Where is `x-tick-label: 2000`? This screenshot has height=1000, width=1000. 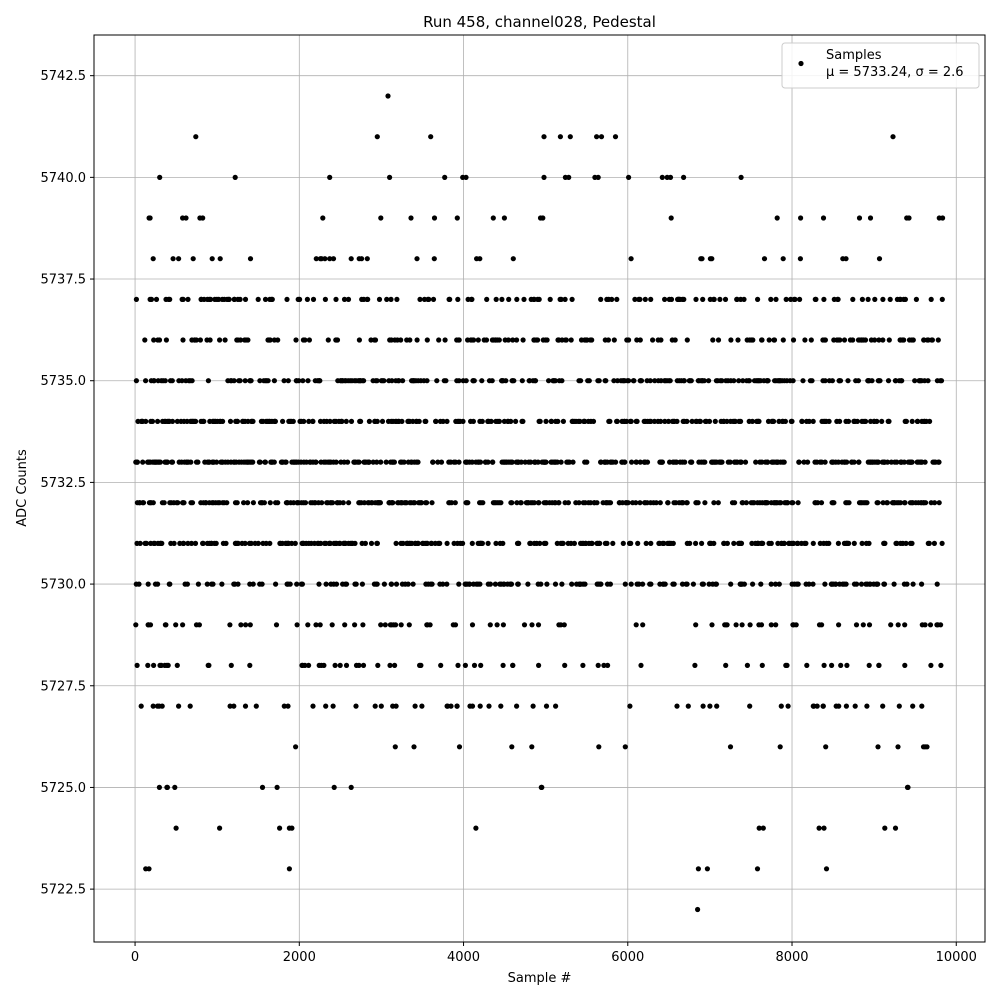
x-tick-label: 2000 is located at coordinates (299, 957).